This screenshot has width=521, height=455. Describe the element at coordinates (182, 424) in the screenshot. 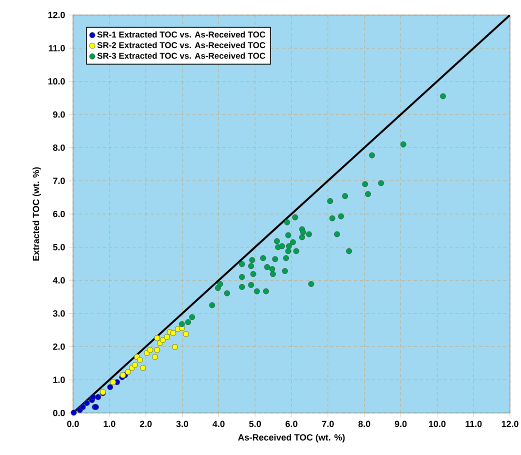

I see `x-tick-label: 3.0` at that location.